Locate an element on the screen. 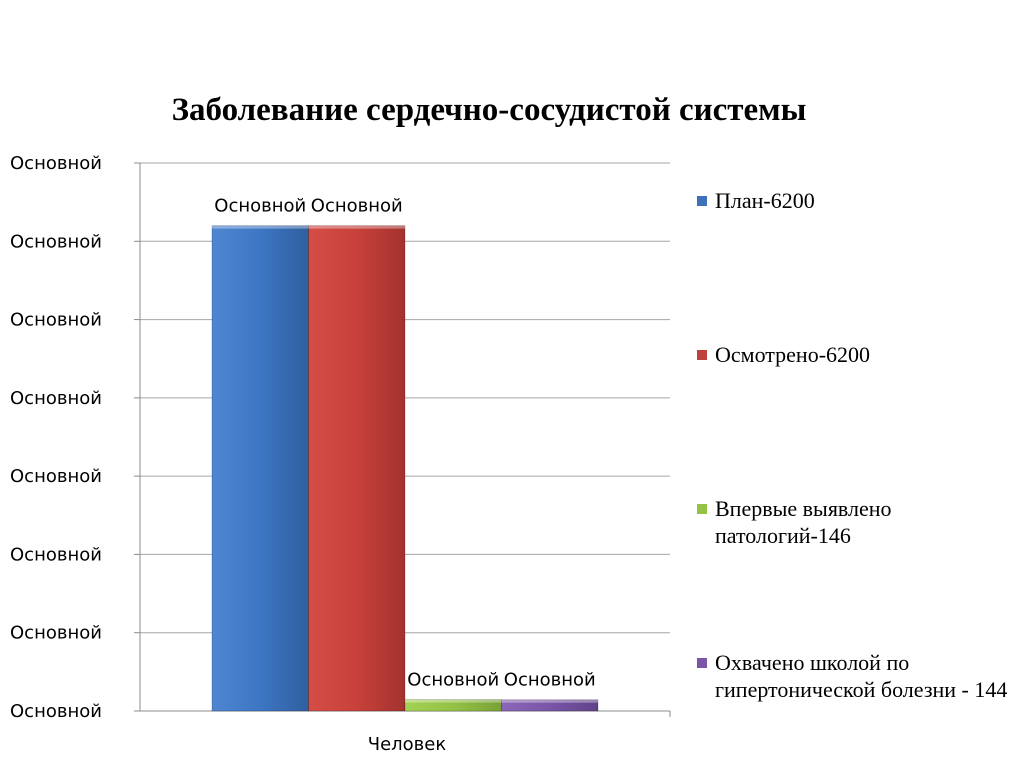  legend-swatch-examined is located at coordinates (702, 355).